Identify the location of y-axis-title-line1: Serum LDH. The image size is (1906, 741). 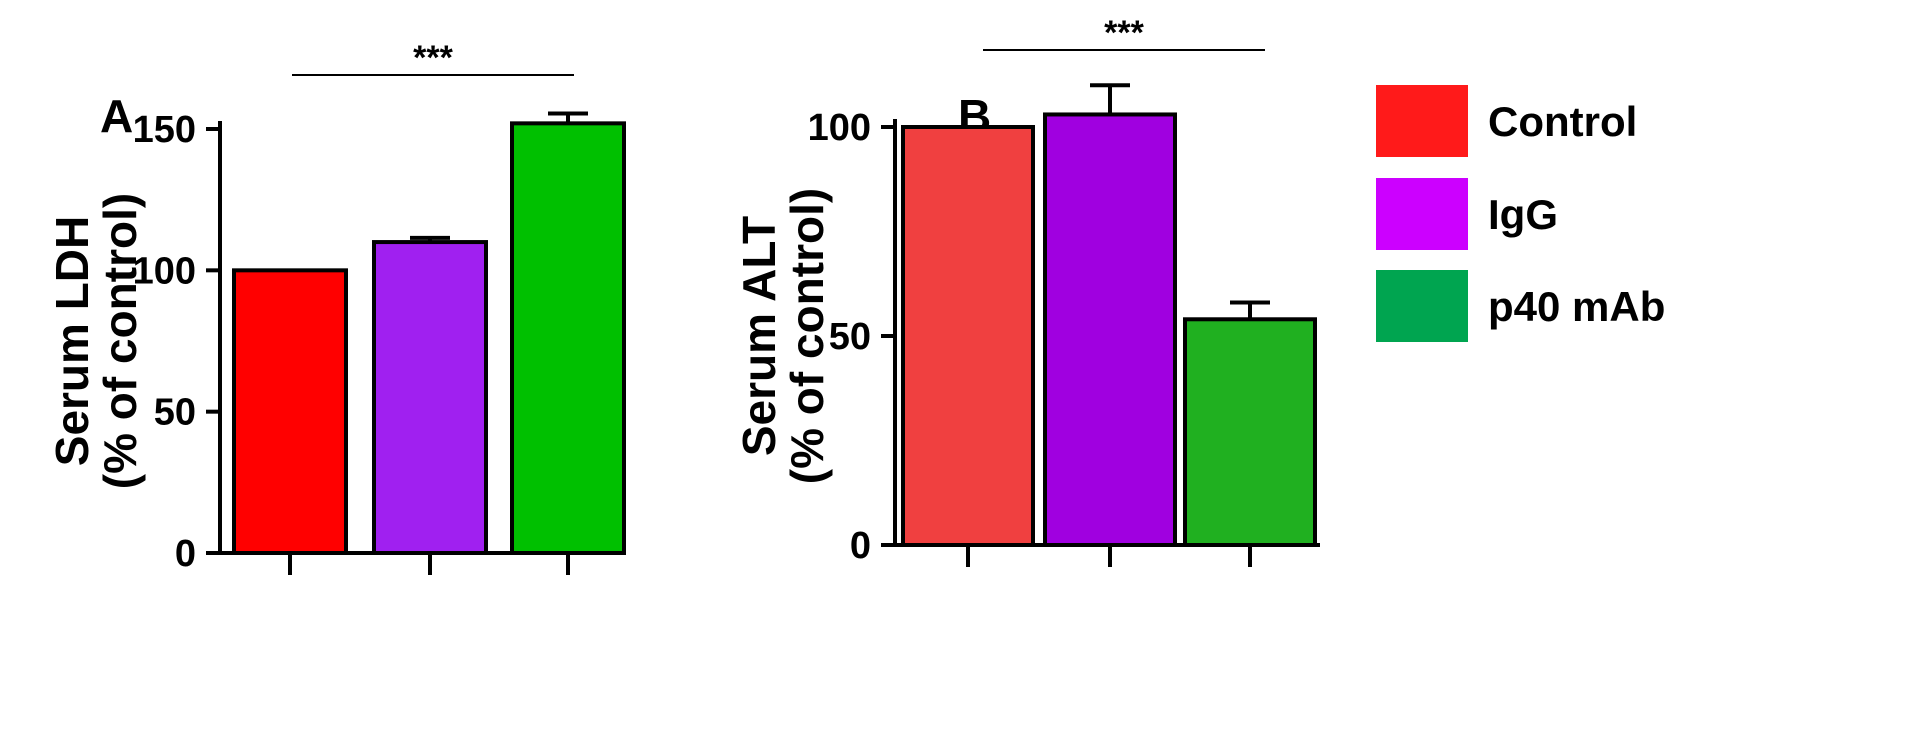
(72, 341).